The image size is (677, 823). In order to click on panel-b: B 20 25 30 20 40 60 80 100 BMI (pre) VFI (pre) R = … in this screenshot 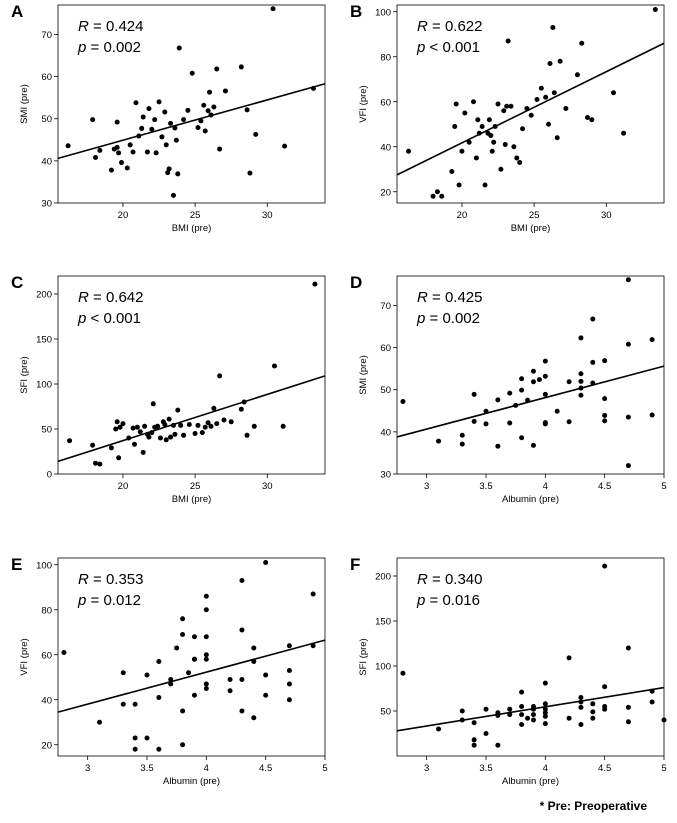, I will do `click(507, 118)`.